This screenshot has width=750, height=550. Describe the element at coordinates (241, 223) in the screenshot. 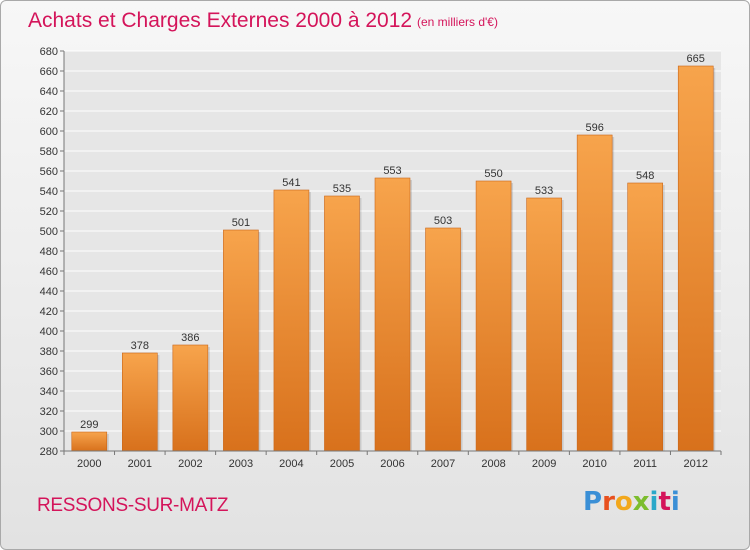

I see `data-label: 501` at that location.